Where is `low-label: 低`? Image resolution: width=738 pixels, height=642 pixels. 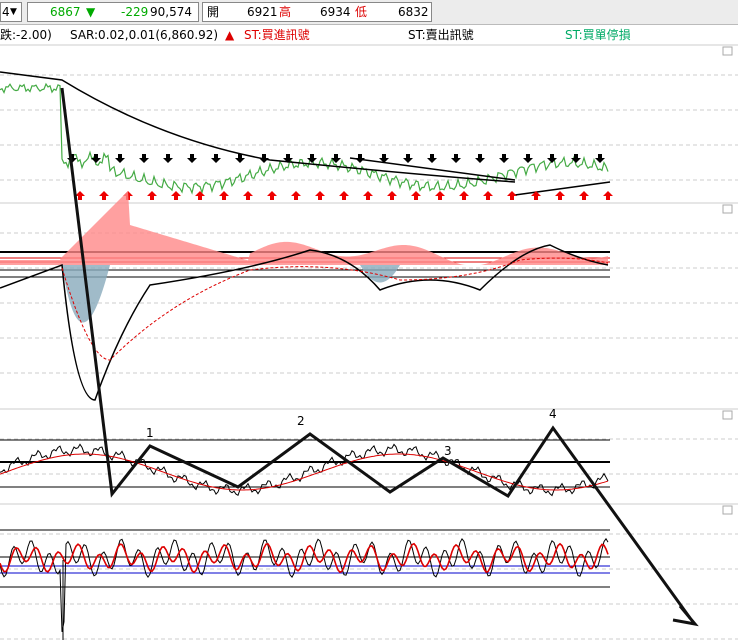 low-label: 低 is located at coordinates (361, 12).